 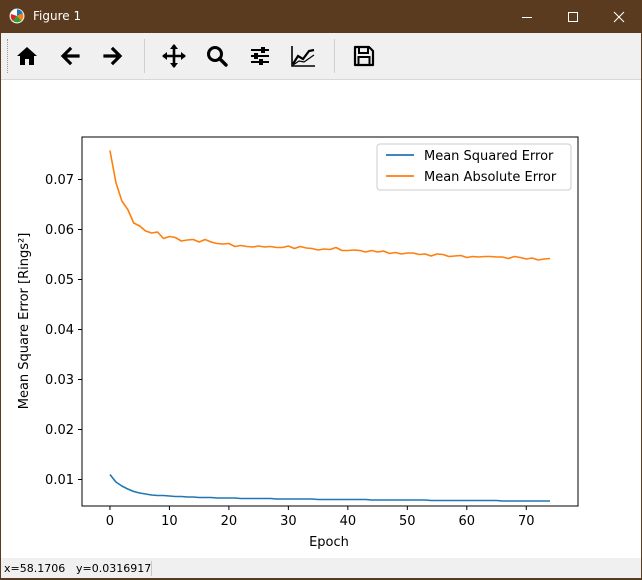 I want to click on navigation-toolbar, so click(x=321, y=56).